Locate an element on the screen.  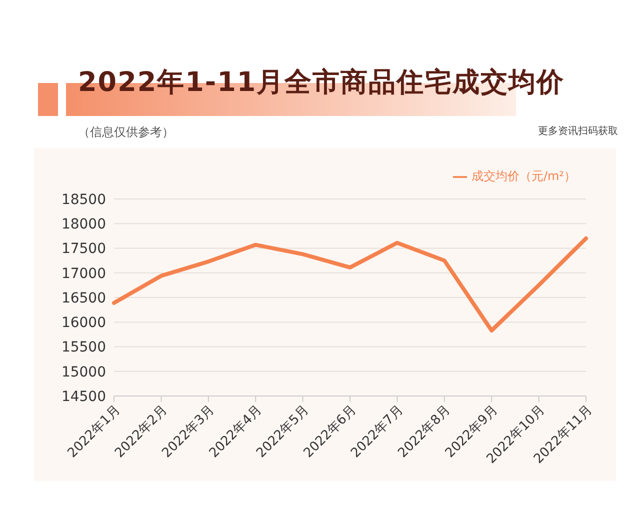
y-tick-label: 17000 is located at coordinates (83, 274).